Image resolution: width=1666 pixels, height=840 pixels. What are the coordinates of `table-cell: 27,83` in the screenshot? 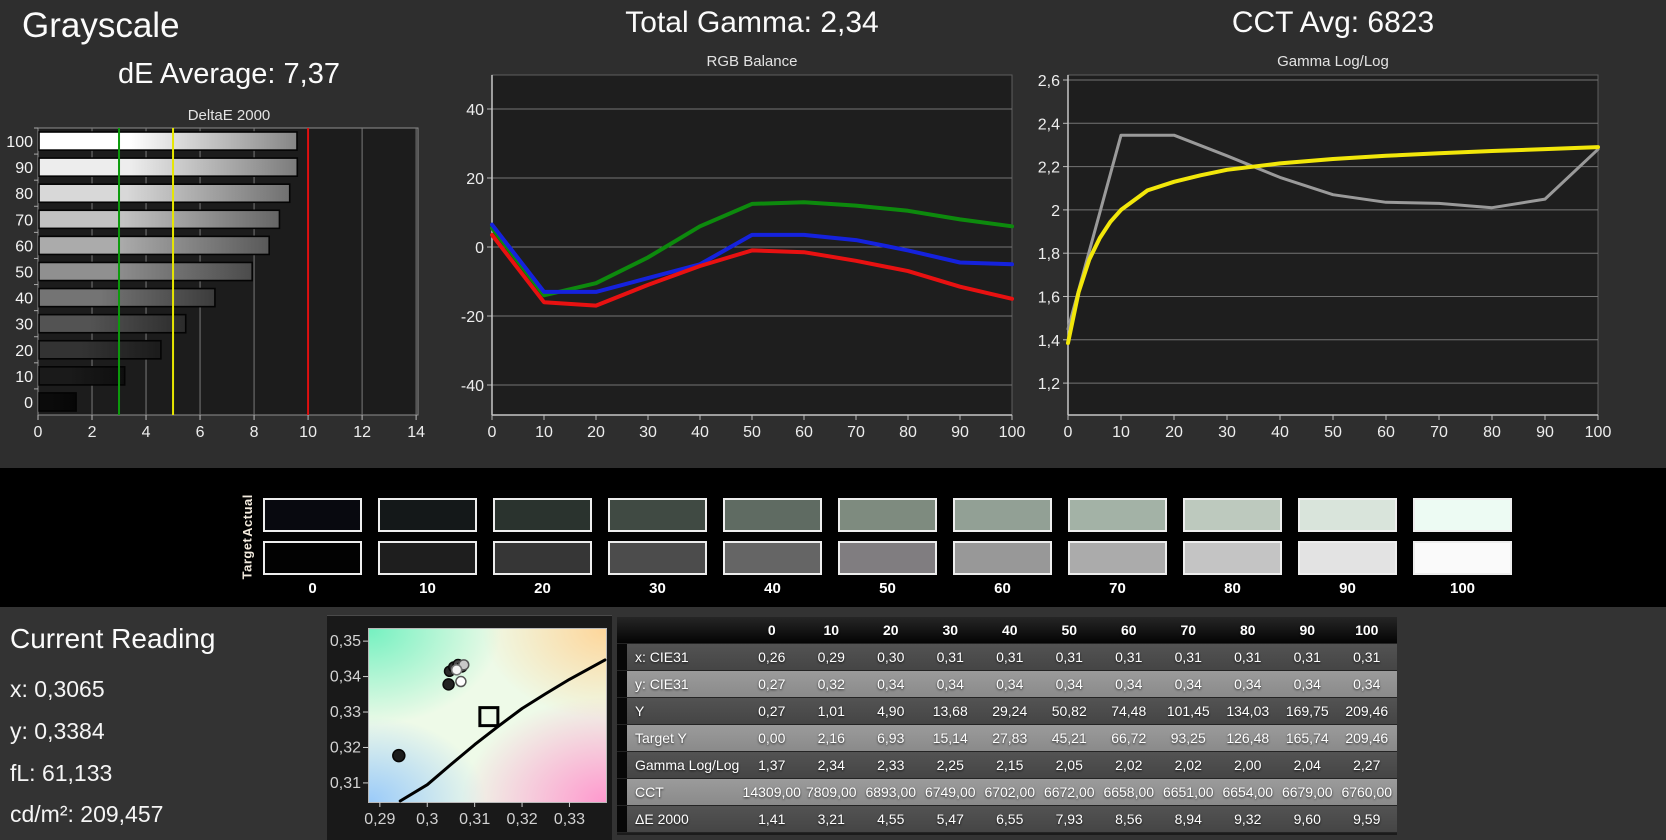 It's located at (1010, 738).